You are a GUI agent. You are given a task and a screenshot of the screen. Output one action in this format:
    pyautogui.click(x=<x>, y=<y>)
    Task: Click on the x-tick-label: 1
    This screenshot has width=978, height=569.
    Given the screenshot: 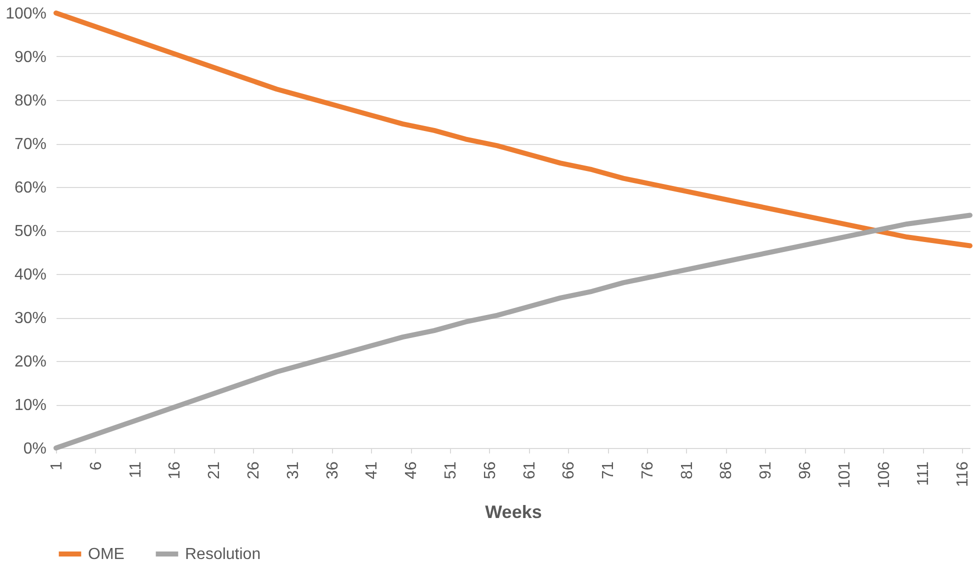 What is the action you would take?
    pyautogui.click(x=57, y=465)
    